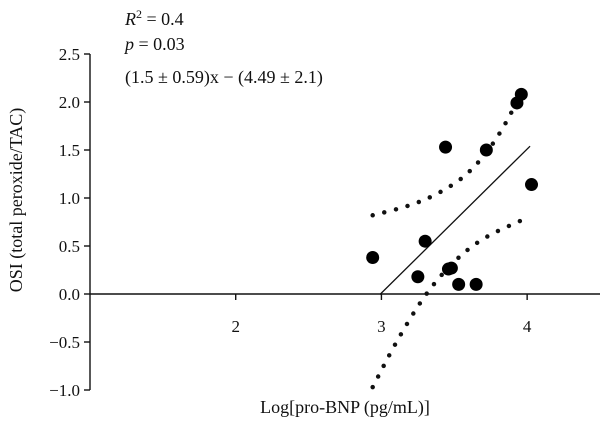 The height and width of the screenshot is (421, 600). What do you see at coordinates (224, 77) in the screenshot?
I see `regression-equation: (1.5 ± 0.59)x − (4.49 ± 2.1)` at bounding box center [224, 77].